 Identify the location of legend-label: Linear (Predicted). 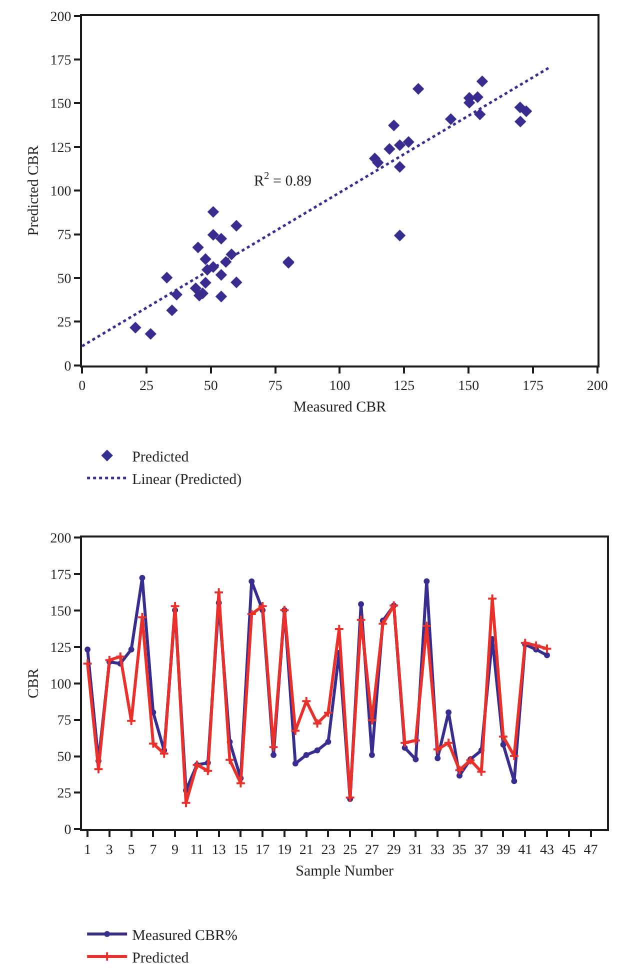
(187, 480).